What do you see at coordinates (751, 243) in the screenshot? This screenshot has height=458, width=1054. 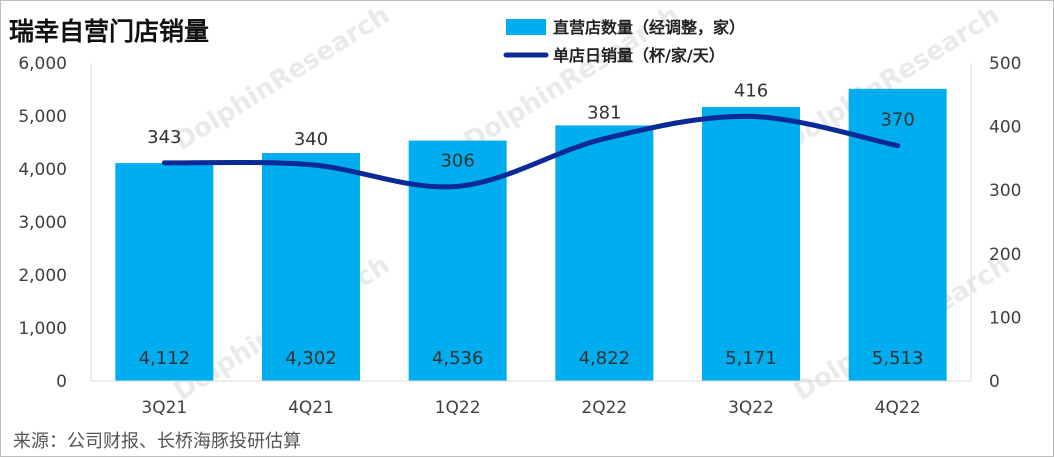 I see `bar-3Q22` at bounding box center [751, 243].